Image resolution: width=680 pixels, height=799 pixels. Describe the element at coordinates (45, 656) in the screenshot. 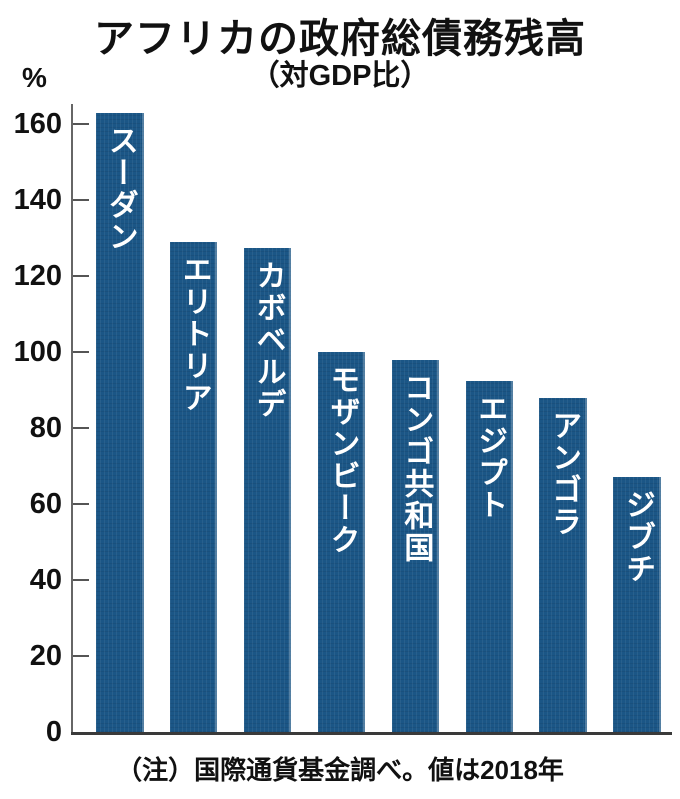

I see `y-tick-label: 20` at that location.